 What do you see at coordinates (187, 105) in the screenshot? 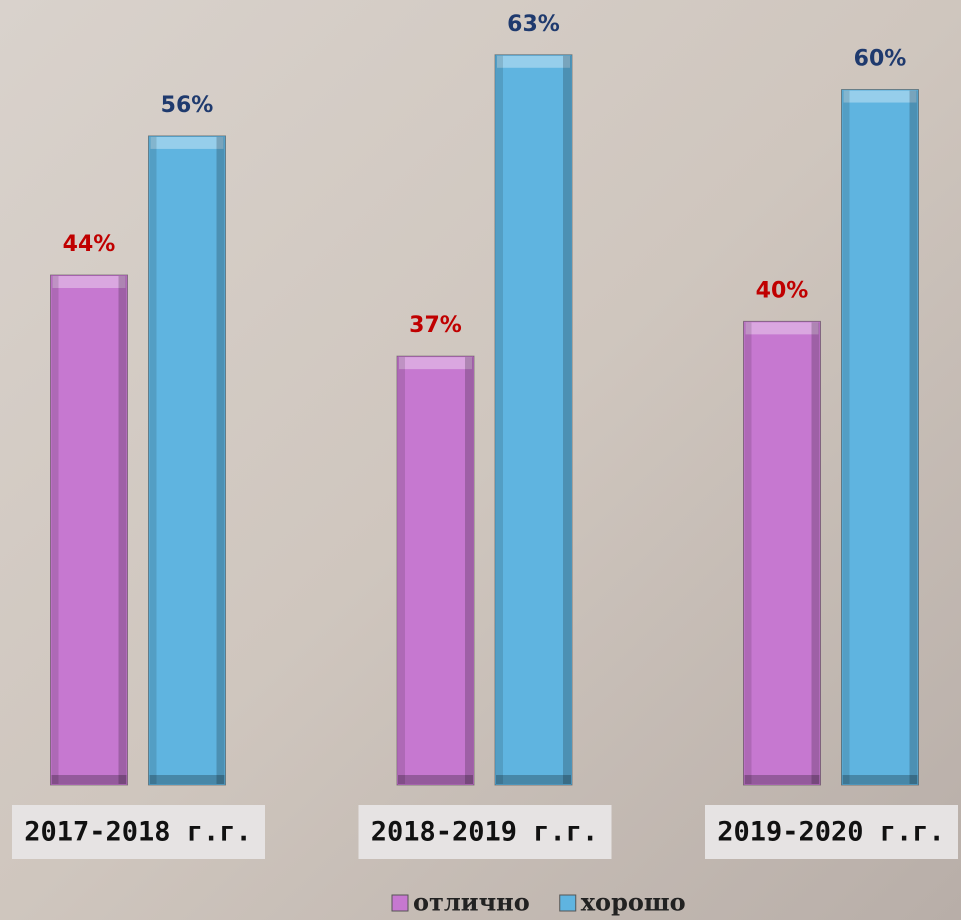
I see `data-label: 56%` at bounding box center [187, 105].